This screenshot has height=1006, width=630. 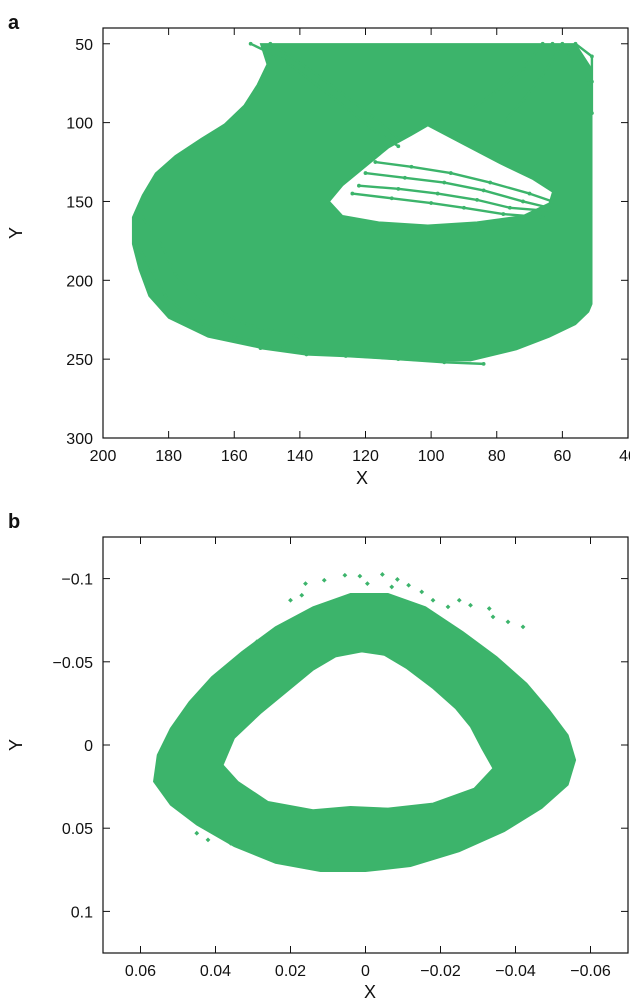 What do you see at coordinates (79, 202) in the screenshot?
I see `chart-a-y-tick-label: 150` at bounding box center [79, 202].